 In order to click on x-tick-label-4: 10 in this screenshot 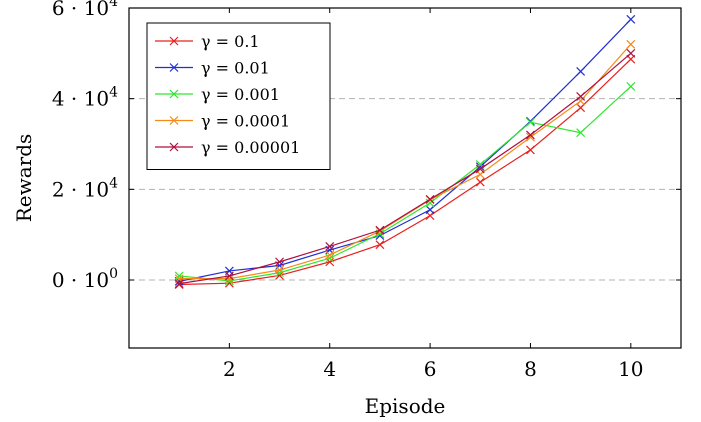, I will do `click(630, 369)`.